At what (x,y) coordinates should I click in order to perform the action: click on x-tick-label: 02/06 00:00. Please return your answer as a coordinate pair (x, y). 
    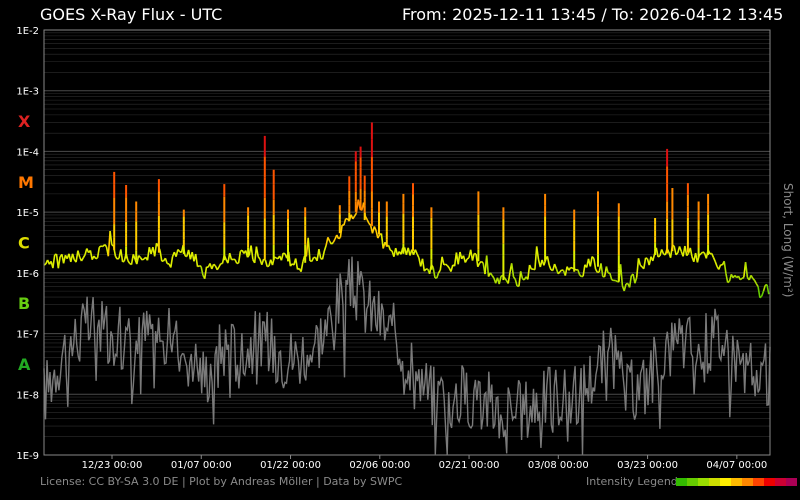
    Looking at the image, I should click on (379, 465).